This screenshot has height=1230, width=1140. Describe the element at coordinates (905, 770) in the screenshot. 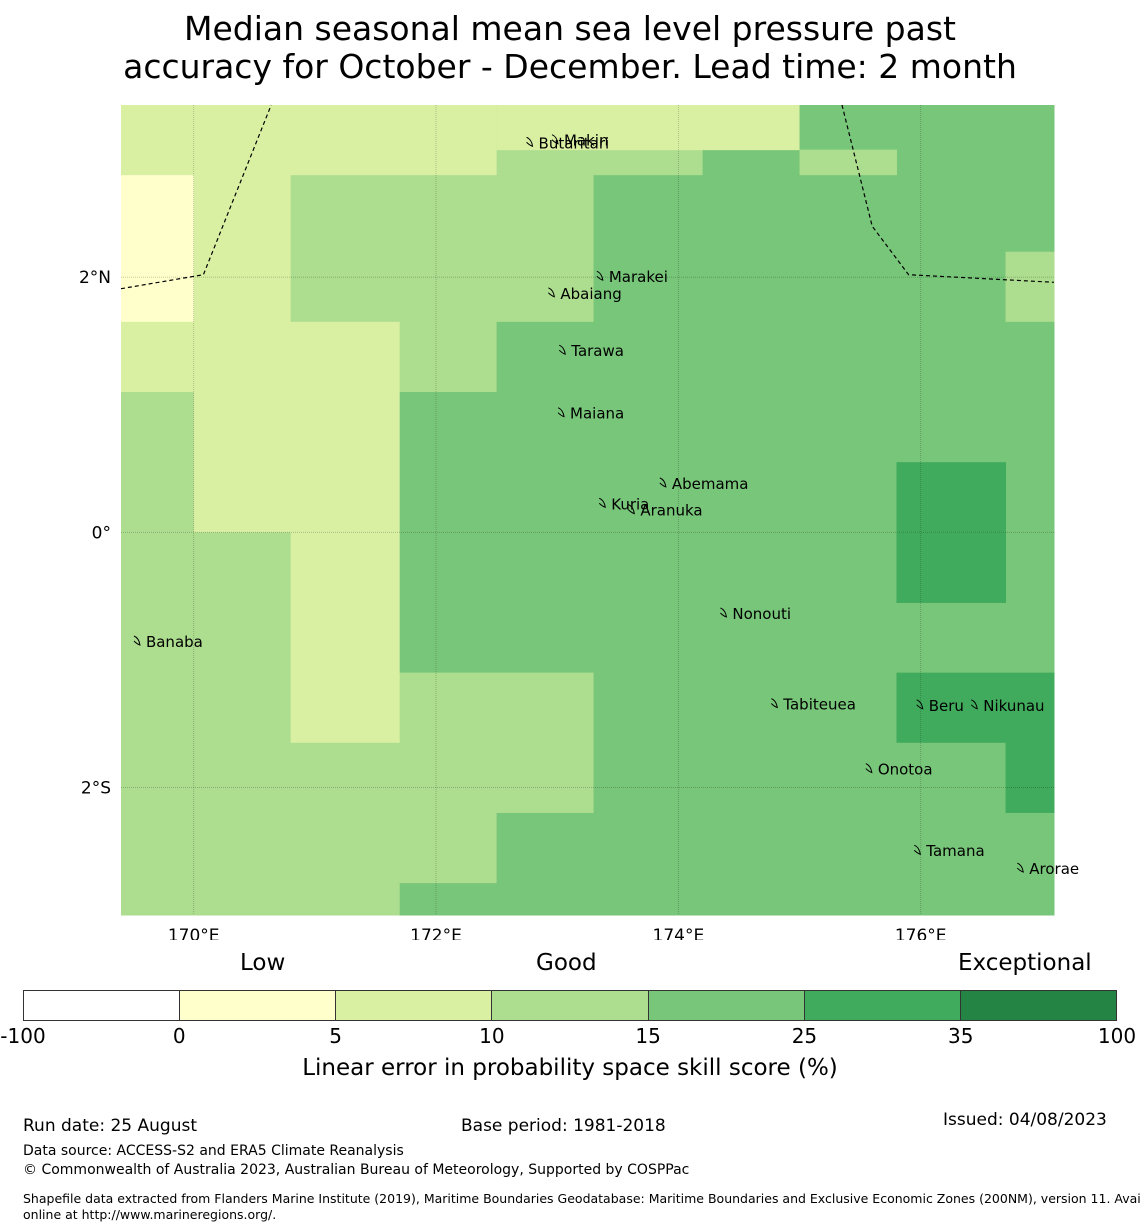

I see `island-label: Onotoa` at that location.